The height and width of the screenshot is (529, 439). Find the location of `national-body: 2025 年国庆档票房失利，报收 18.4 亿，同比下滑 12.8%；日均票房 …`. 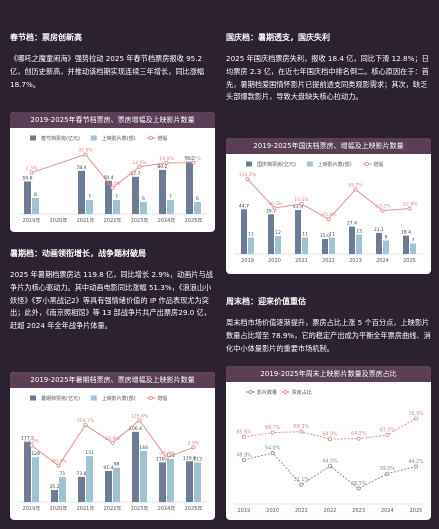

national-body: 2025 年国庆档票房失利，报收 18.4 亿，同比下滑 12.8%；日均票房 … is located at coordinates (327, 78).